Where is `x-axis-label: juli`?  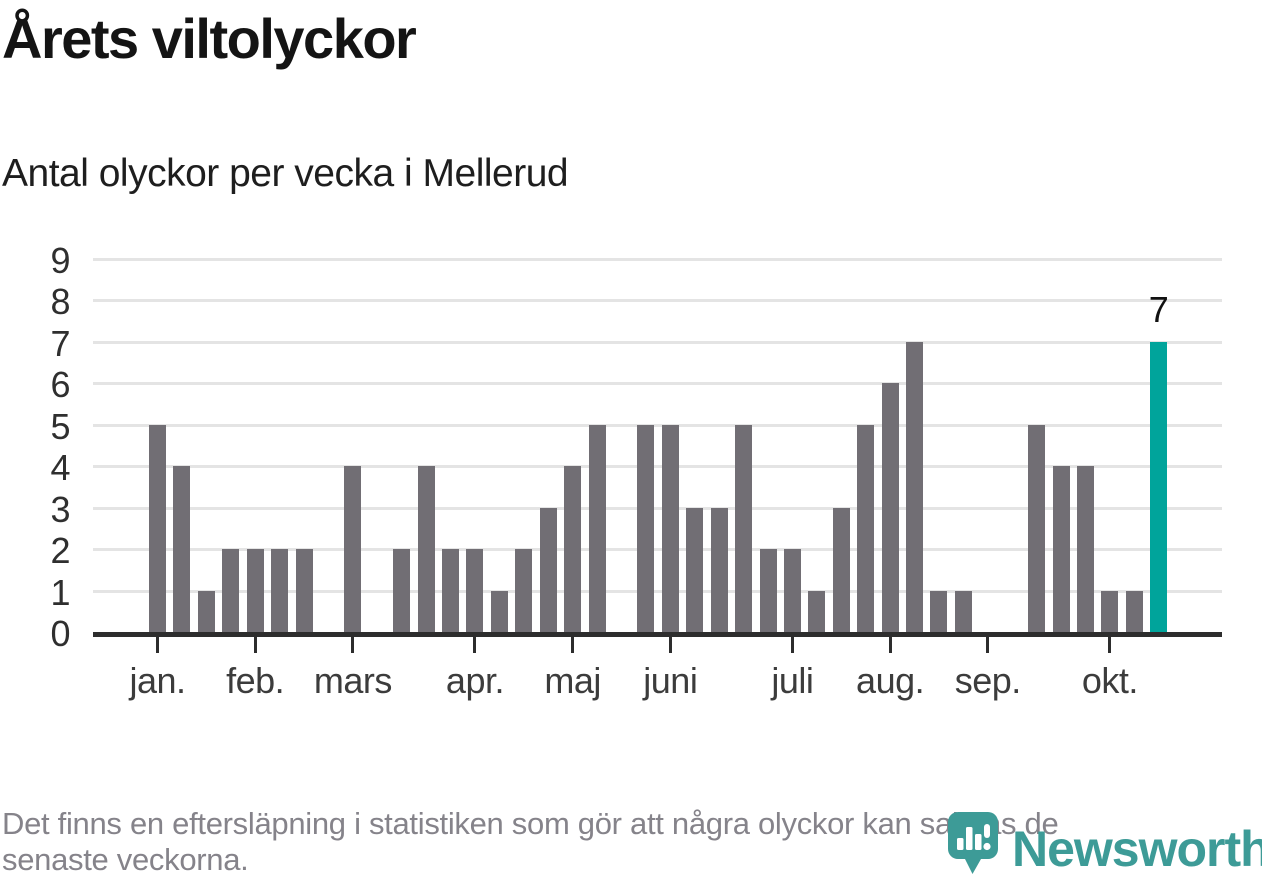
x-axis-label: juli is located at coordinates (792, 680).